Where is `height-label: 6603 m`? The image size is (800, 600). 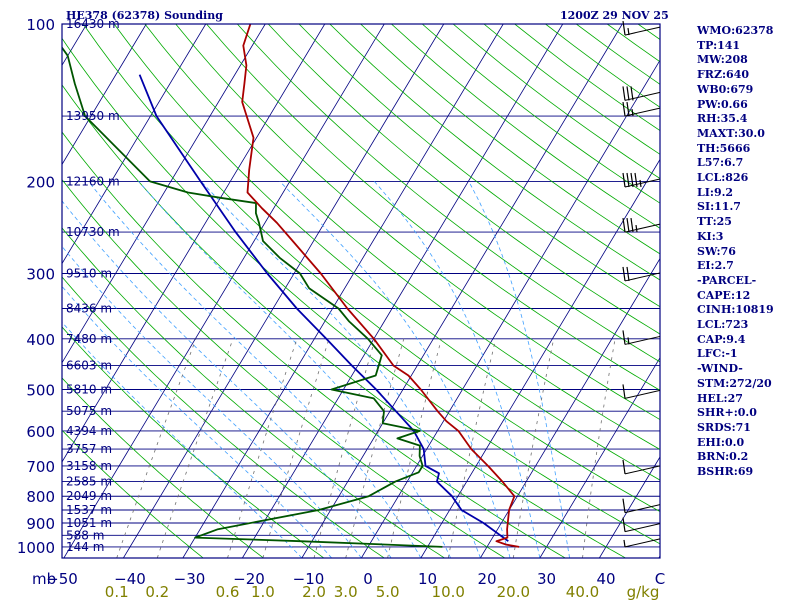 height-label: 6603 m is located at coordinates (89, 366).